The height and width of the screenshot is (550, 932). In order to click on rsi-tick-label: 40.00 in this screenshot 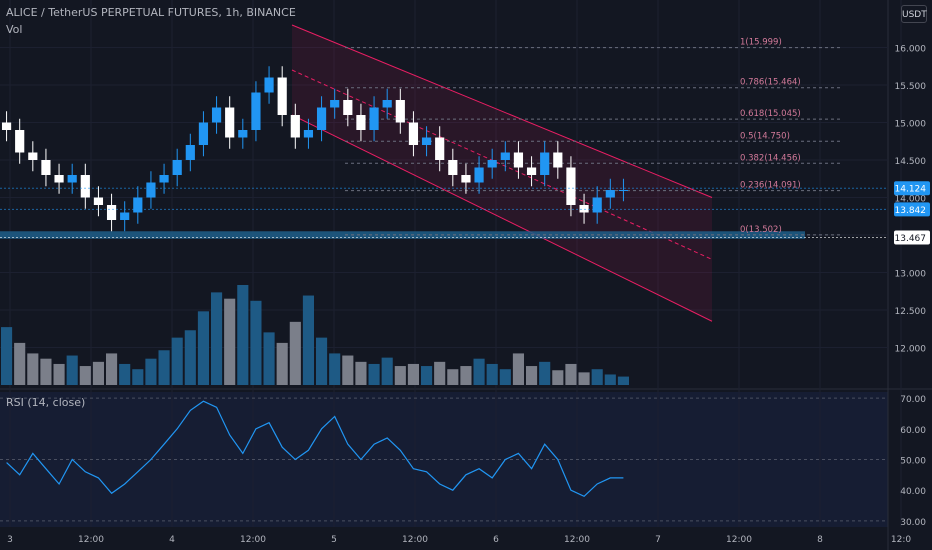, I will do `click(913, 492)`.